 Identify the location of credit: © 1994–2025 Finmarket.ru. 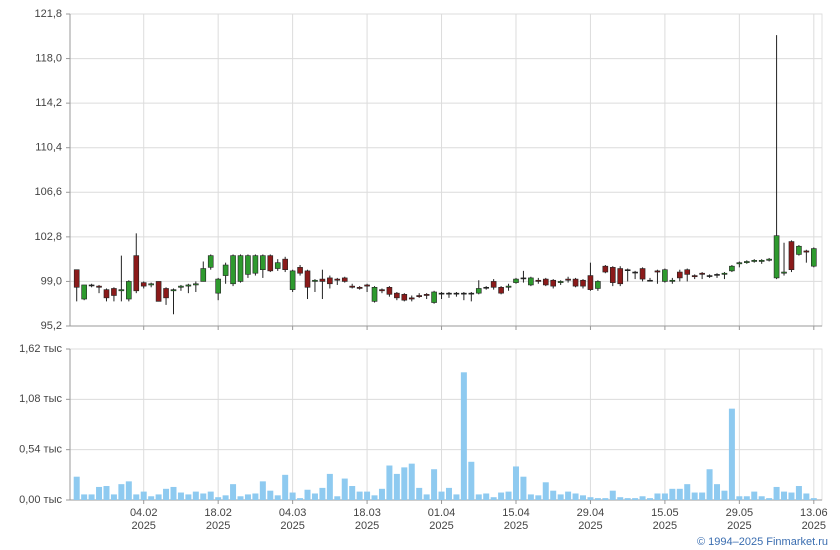
(762, 542).